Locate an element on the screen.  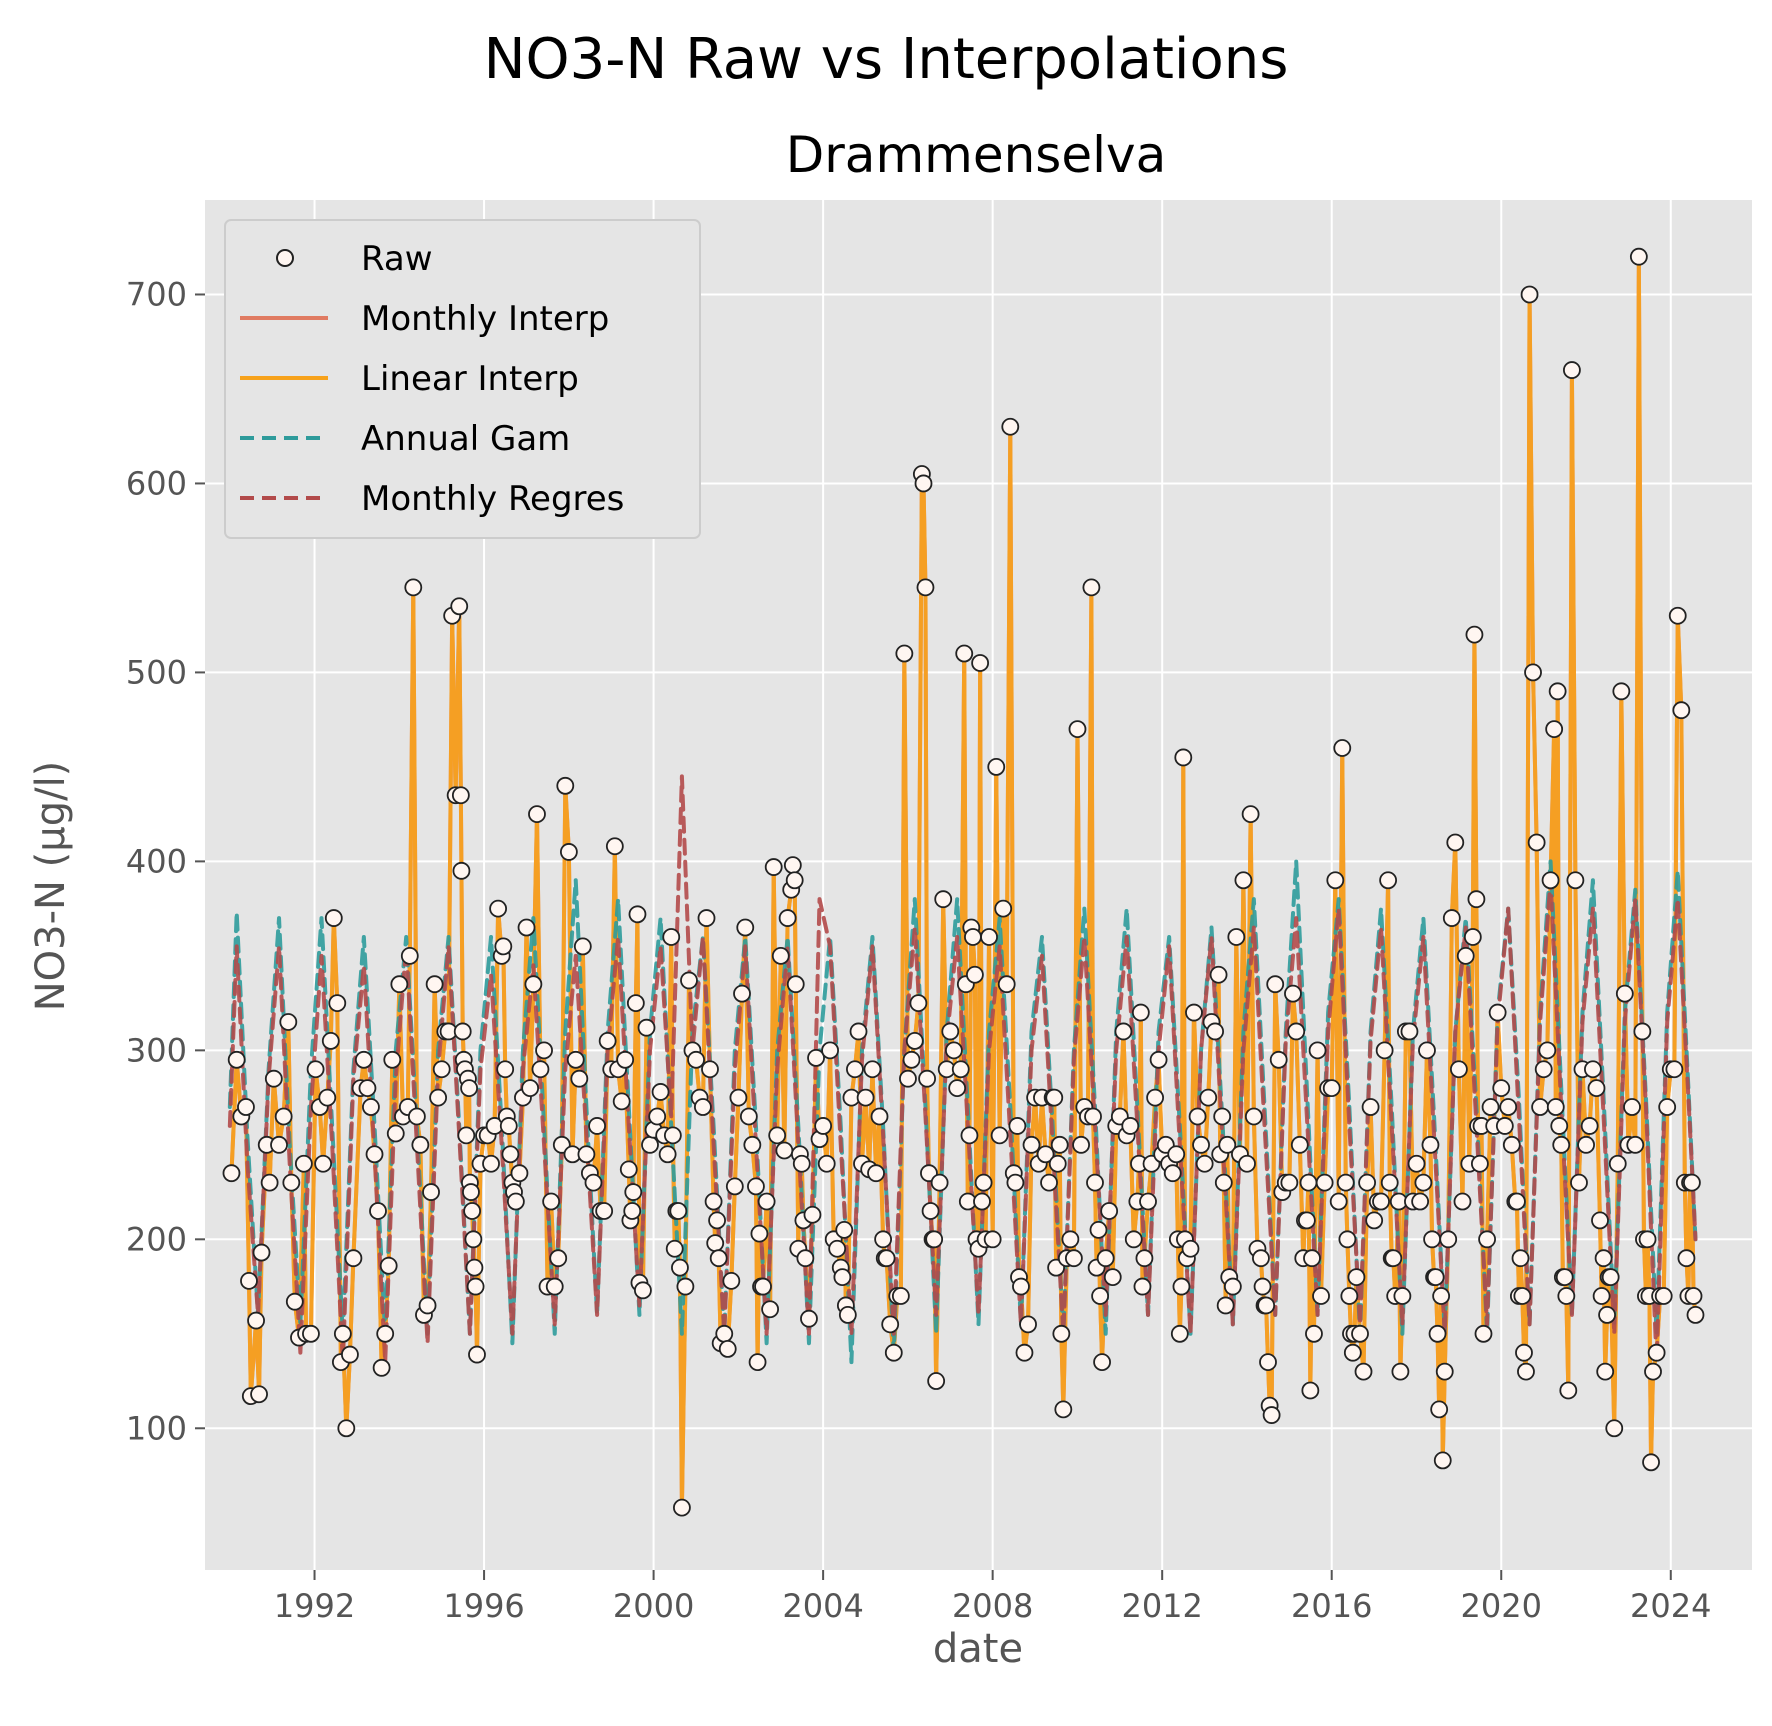
x-tick-label-2012: 2012 is located at coordinates (1161, 1606).